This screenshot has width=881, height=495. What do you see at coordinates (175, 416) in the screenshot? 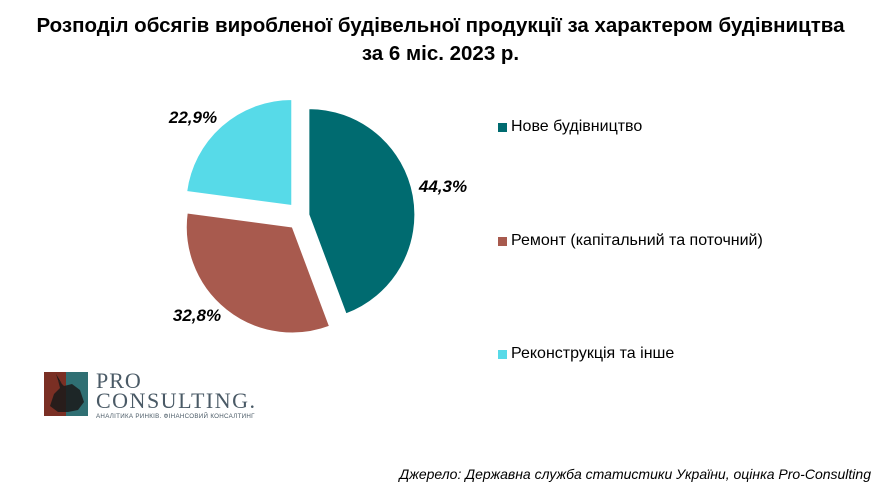
I see `logo-tagline: АНАЛІТИКА РИНКІВ. ФІНАНСОВИЙ КОНСАЛТИНГ` at bounding box center [175, 416].